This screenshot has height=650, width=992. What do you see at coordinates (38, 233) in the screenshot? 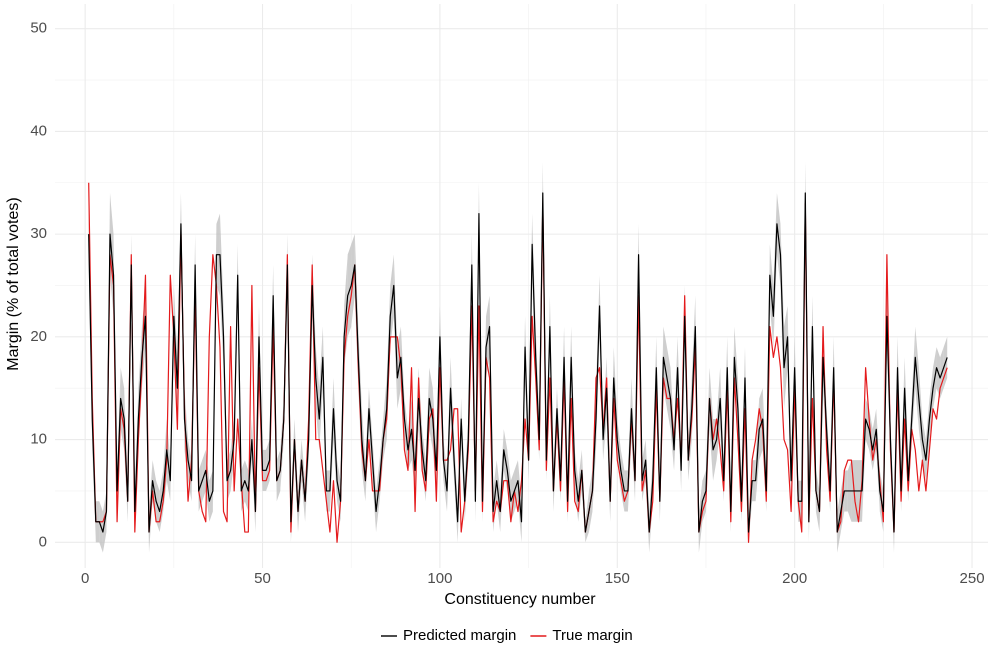
I see `y-tick-label: 30` at bounding box center [38, 233].